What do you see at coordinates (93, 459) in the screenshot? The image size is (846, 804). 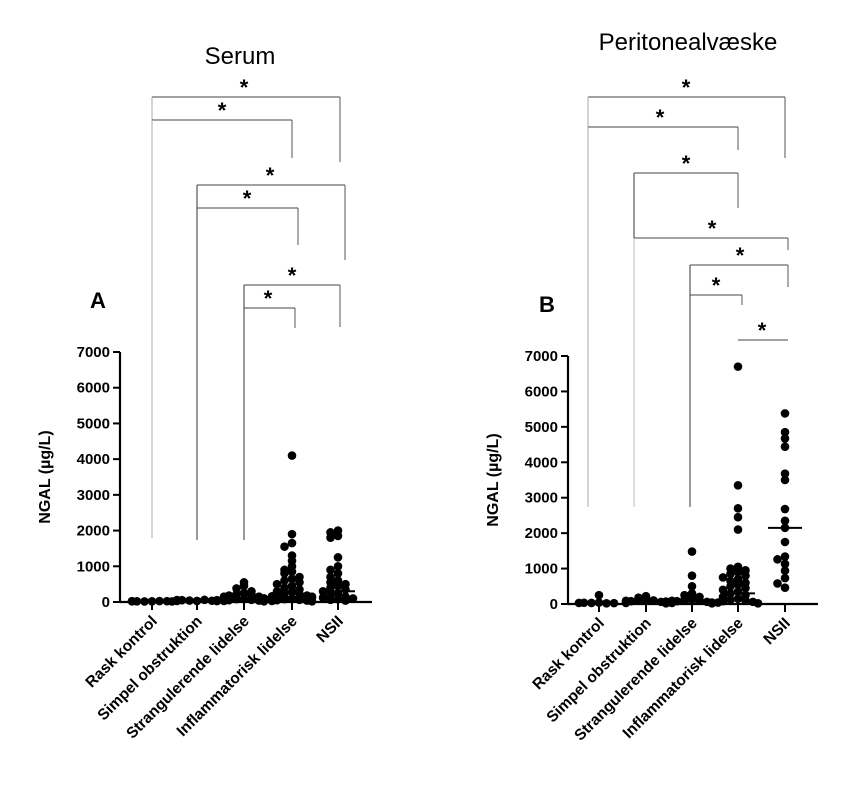 I see `y-tick-label: 4000` at bounding box center [93, 459].